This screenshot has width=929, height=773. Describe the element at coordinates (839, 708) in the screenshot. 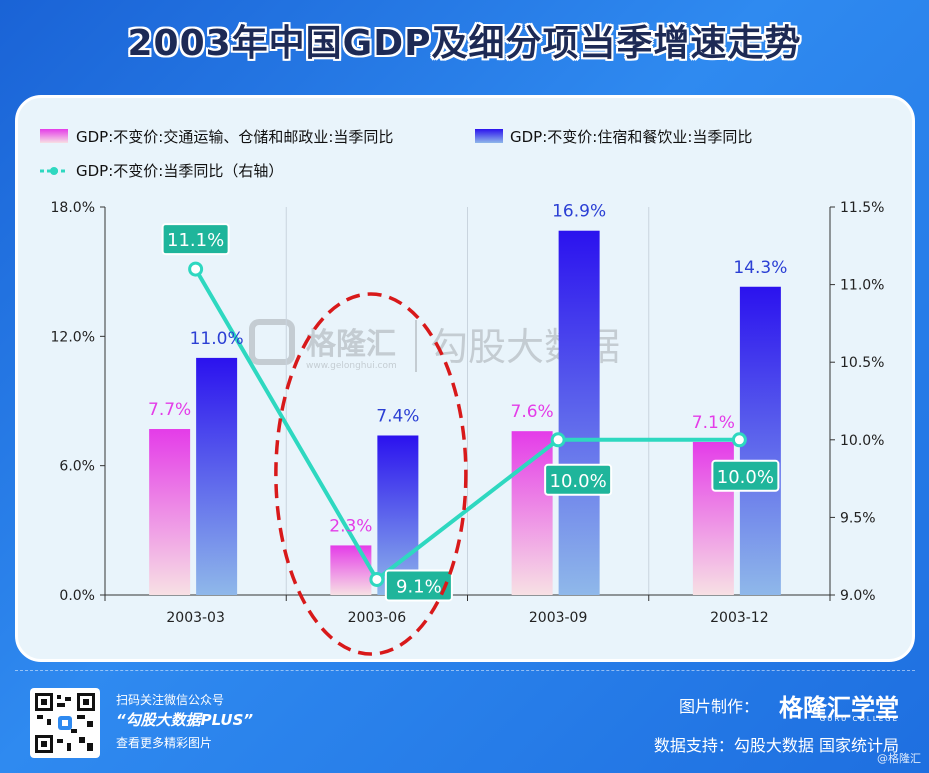

I see `footer-brand-logo: 格隆汇学堂` at that location.